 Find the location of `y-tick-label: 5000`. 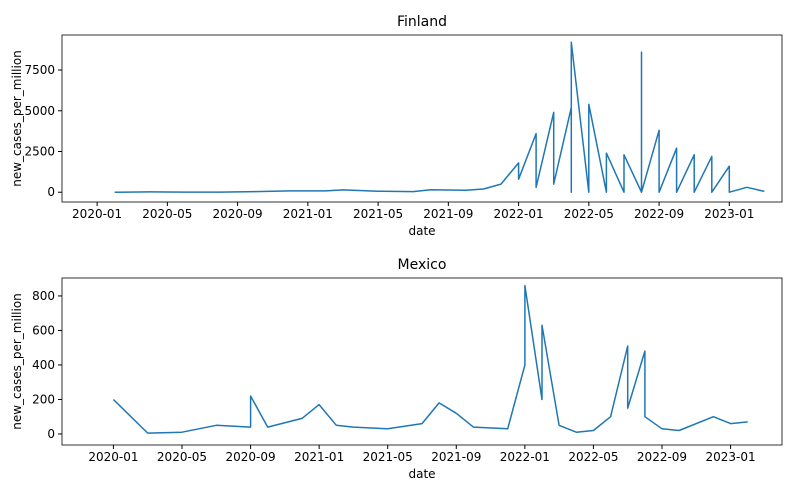

y-tick-label: 5000 is located at coordinates (39, 111).